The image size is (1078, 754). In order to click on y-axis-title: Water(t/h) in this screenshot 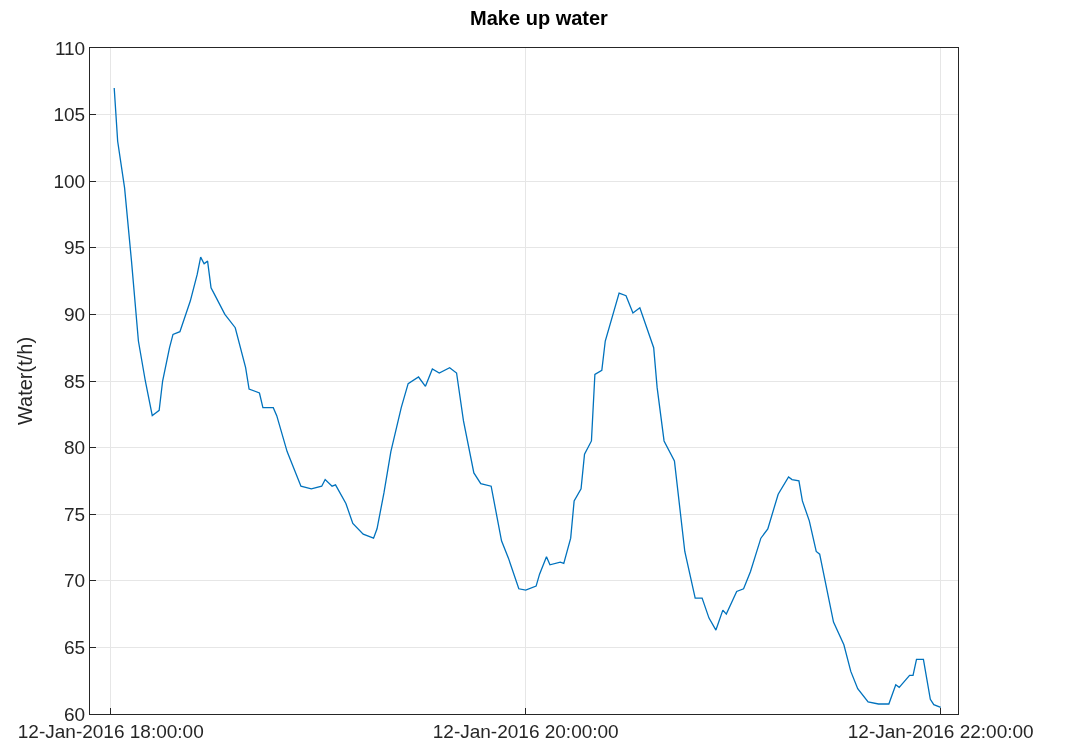, I will do `click(25, 381)`.